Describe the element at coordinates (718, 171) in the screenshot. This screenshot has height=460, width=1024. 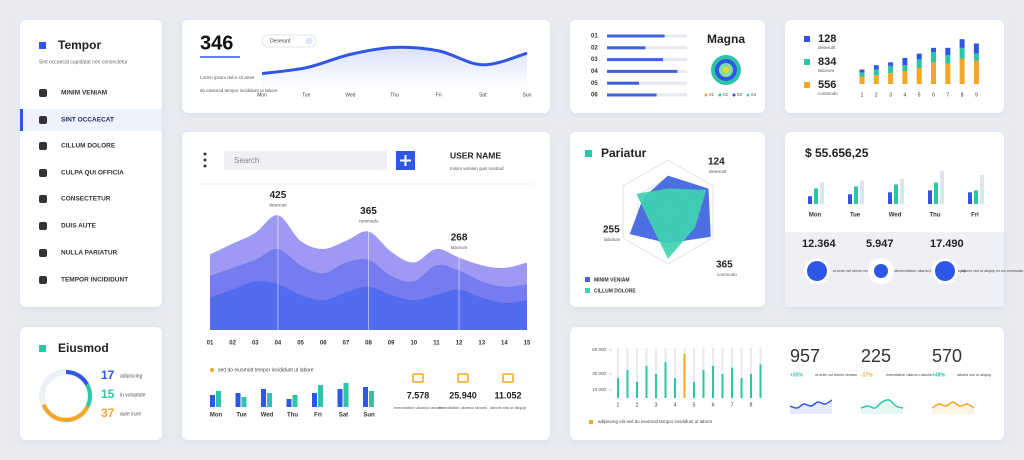
I see `radar-label: deserunt` at that location.